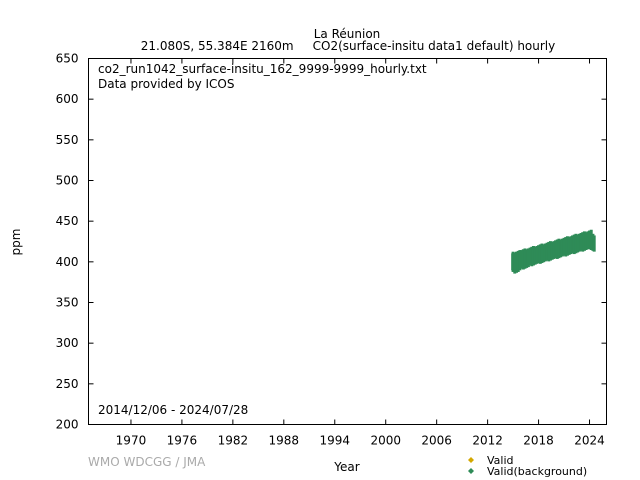 The image size is (640, 480). What do you see at coordinates (67, 140) in the screenshot?
I see `y-tick-label: 550` at bounding box center [67, 140].